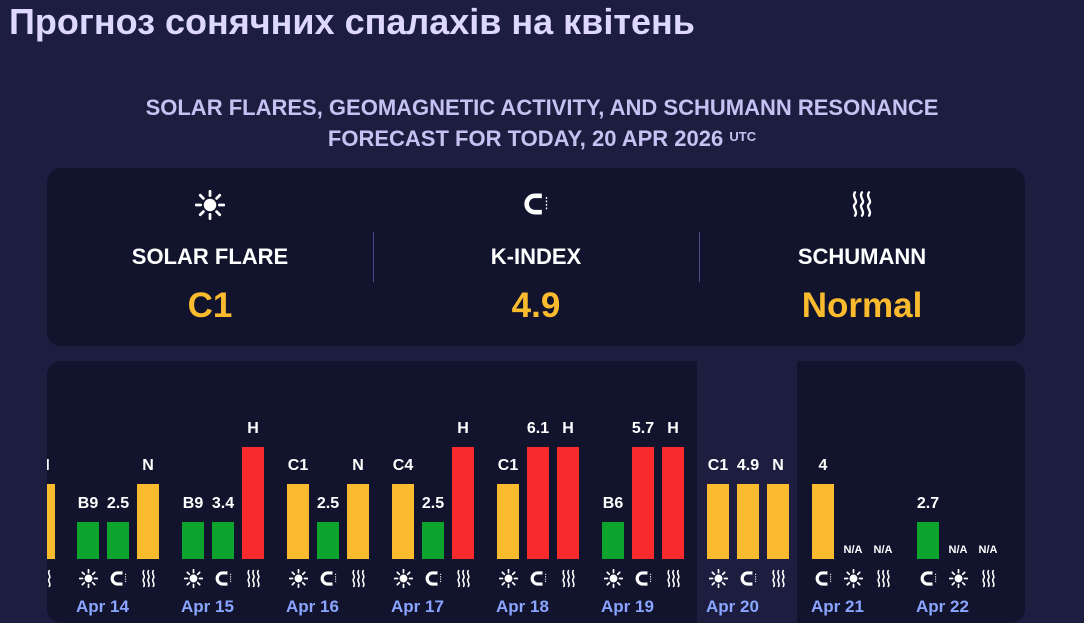 The image size is (1084, 623). Describe the element at coordinates (823, 465) in the screenshot. I see `bar-value-label: 4` at that location.